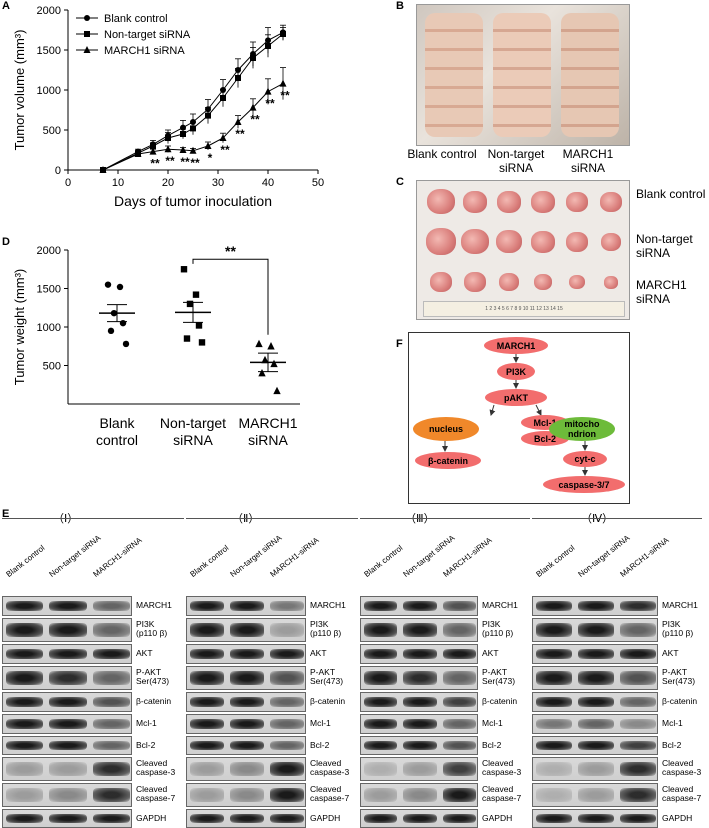 This screenshot has height=828, width=709. What do you see at coordinates (6, 6) in the screenshot?
I see `panel-label-a: A` at bounding box center [6, 6].